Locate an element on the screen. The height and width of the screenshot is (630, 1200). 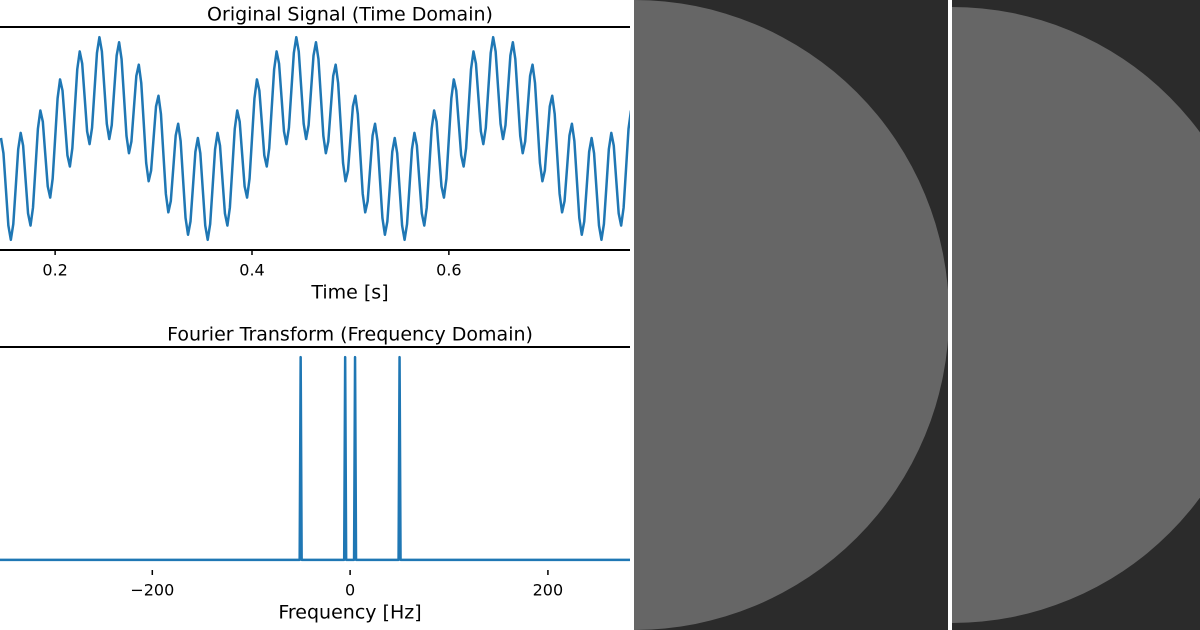
x-tick-label: −200 is located at coordinates (152, 590).